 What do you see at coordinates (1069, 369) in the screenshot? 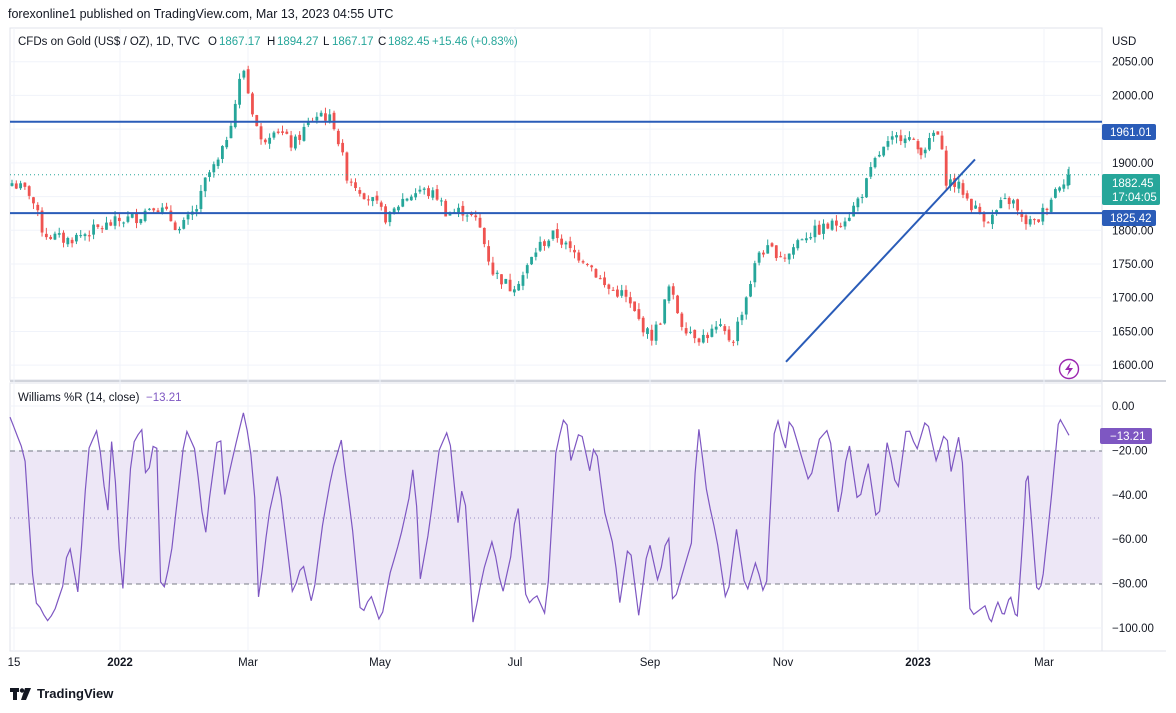
I see `lightning-icon` at bounding box center [1069, 369].